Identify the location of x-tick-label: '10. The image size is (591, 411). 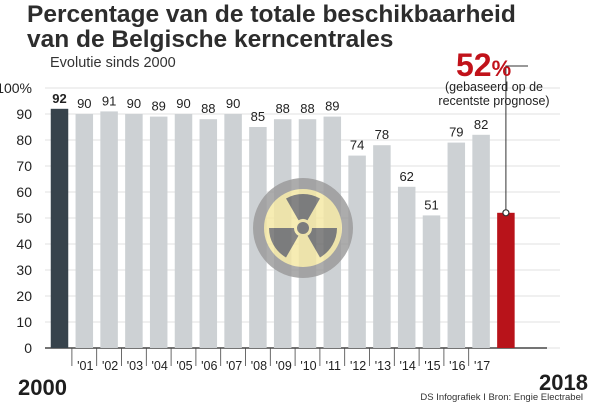
(308, 366).